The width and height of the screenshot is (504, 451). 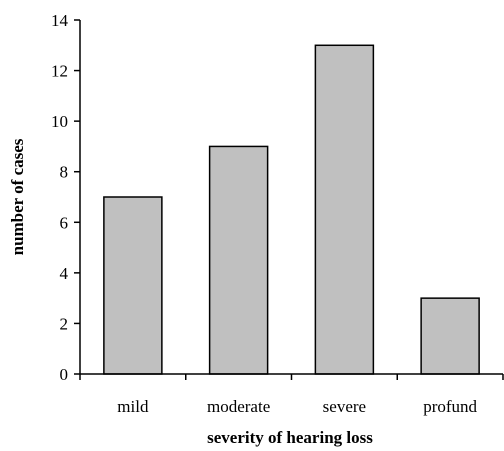 What do you see at coordinates (238, 260) in the screenshot?
I see `bar-moderate` at bounding box center [238, 260].